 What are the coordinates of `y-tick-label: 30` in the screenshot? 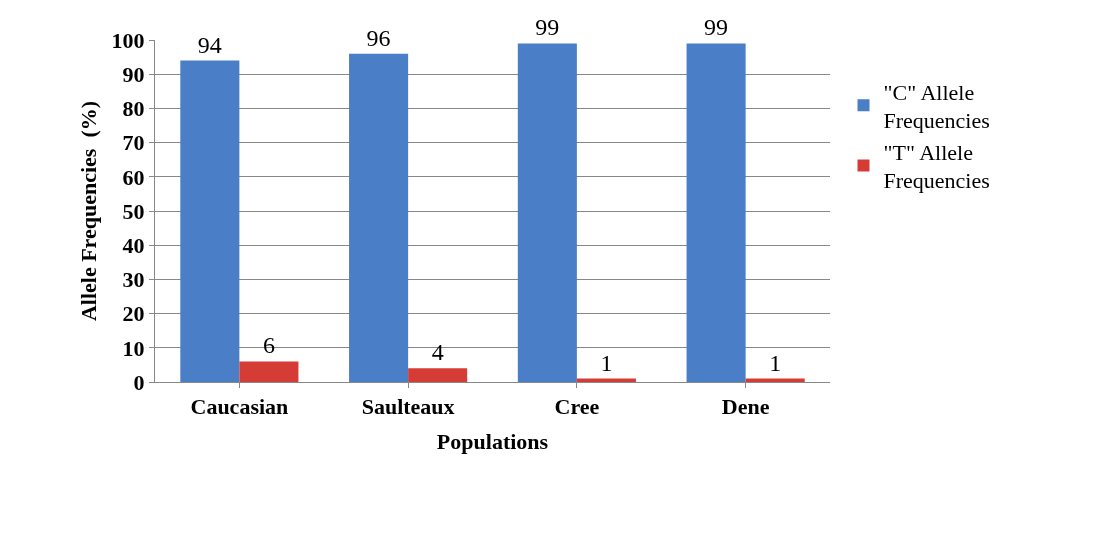 It's located at (133, 280).